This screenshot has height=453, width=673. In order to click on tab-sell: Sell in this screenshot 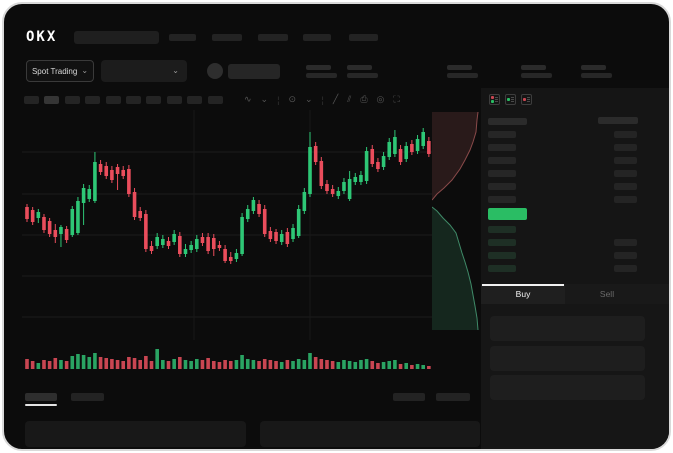, I will do `click(607, 294)`.